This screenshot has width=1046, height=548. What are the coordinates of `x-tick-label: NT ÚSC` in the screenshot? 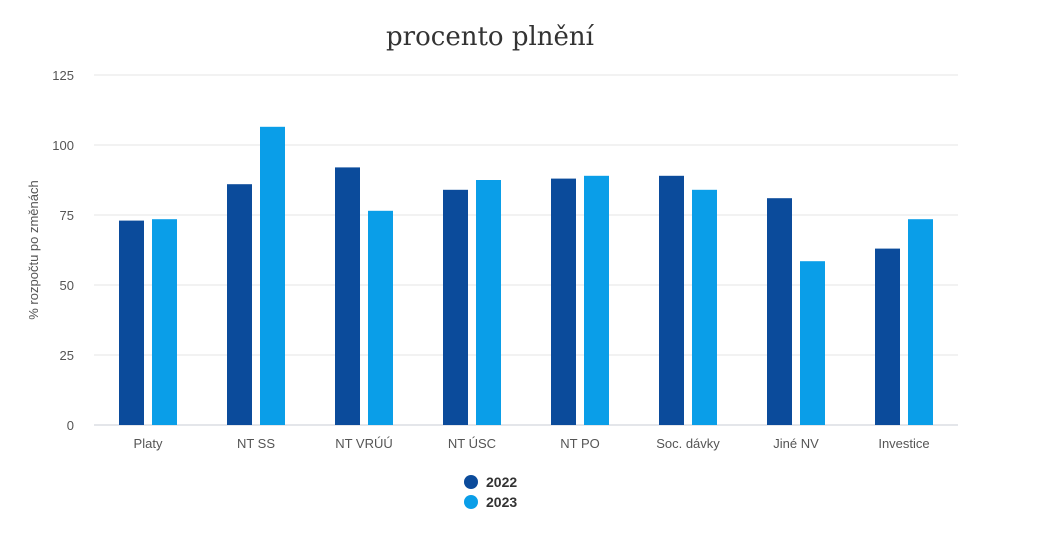 It's located at (472, 443).